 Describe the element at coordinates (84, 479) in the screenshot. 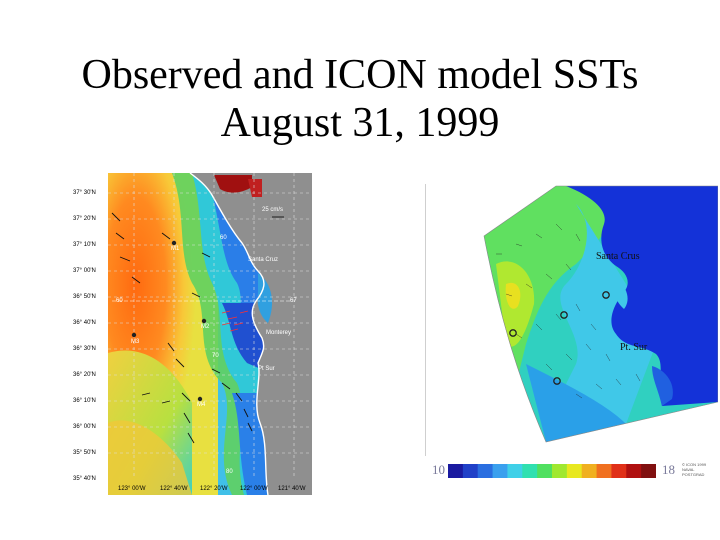

I see `lat-label: 35° 40'N` at that location.